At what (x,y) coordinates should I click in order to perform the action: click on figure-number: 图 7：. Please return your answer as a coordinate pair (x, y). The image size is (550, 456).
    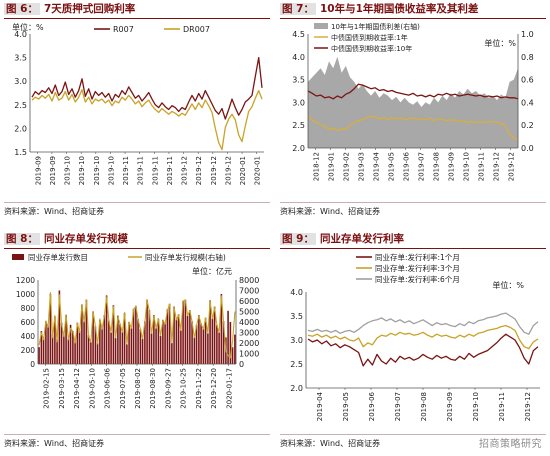
    Looking at the image, I should click on (298, 9).